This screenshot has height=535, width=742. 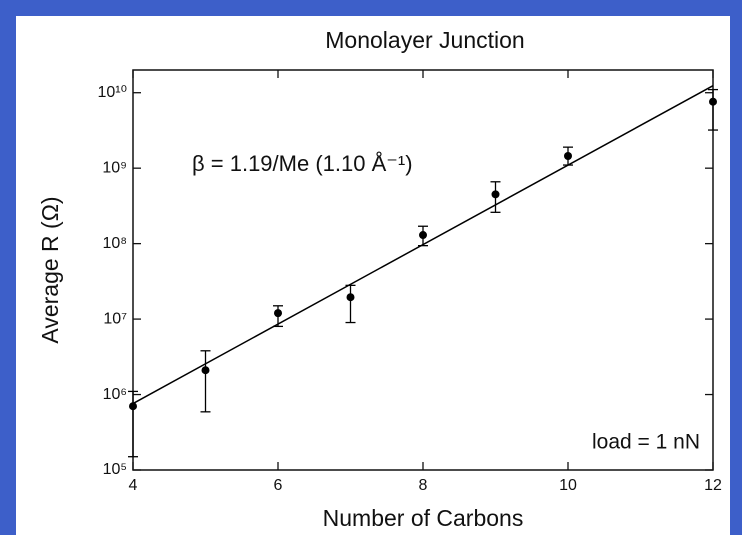 I want to click on y-tick-label: 10⁶, so click(x=115, y=394).